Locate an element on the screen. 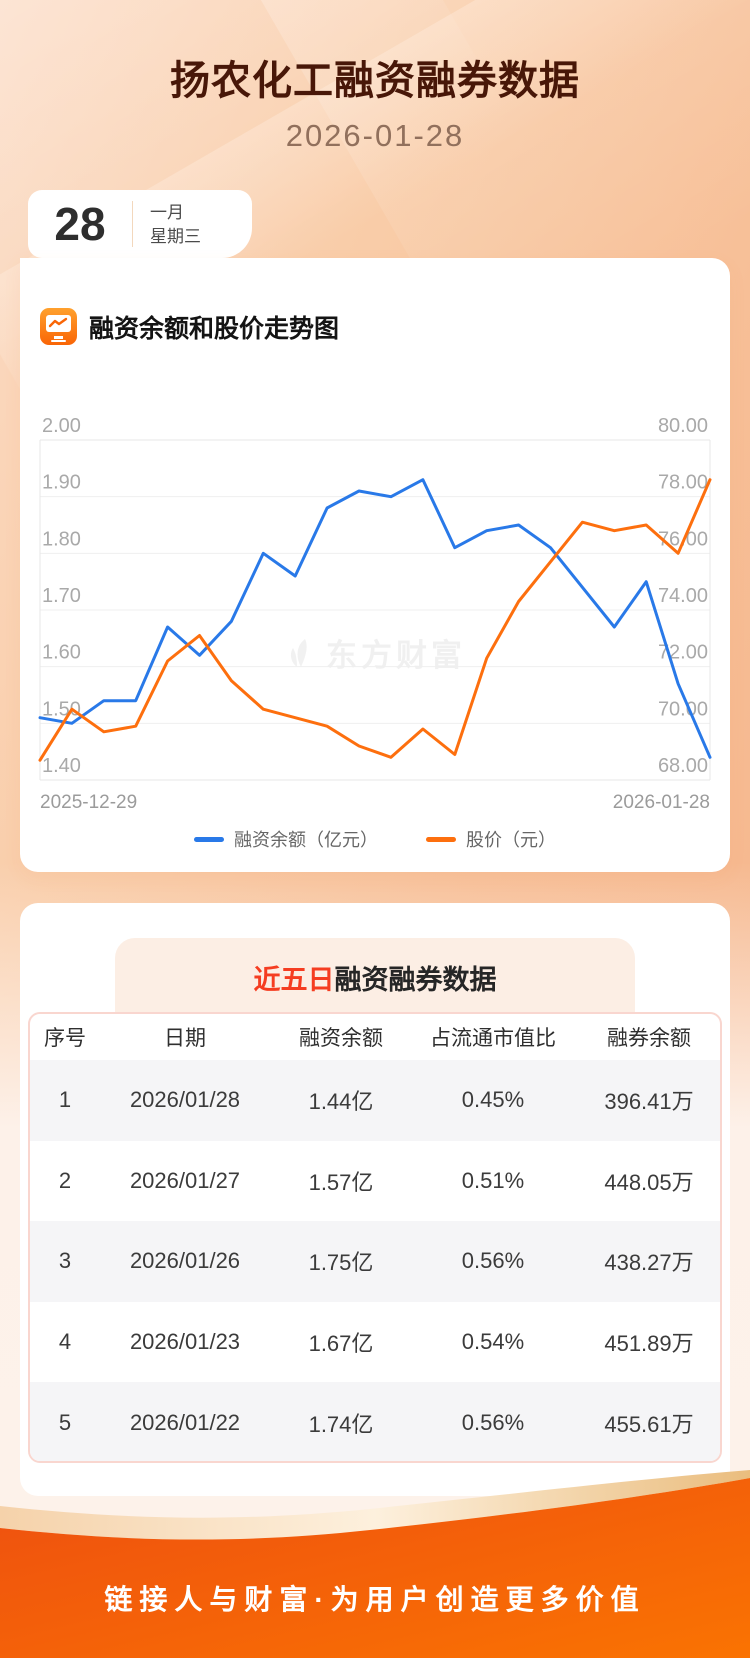  table-cell: 1 is located at coordinates (65, 1100).